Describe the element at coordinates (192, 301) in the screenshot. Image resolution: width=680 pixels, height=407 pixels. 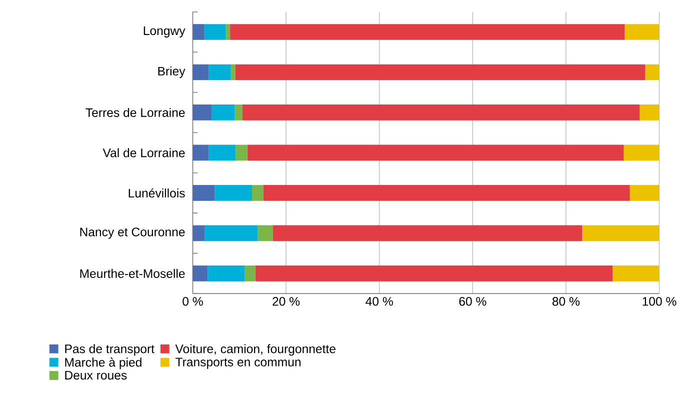
I see `x-tick-label: 0 %` at that location.